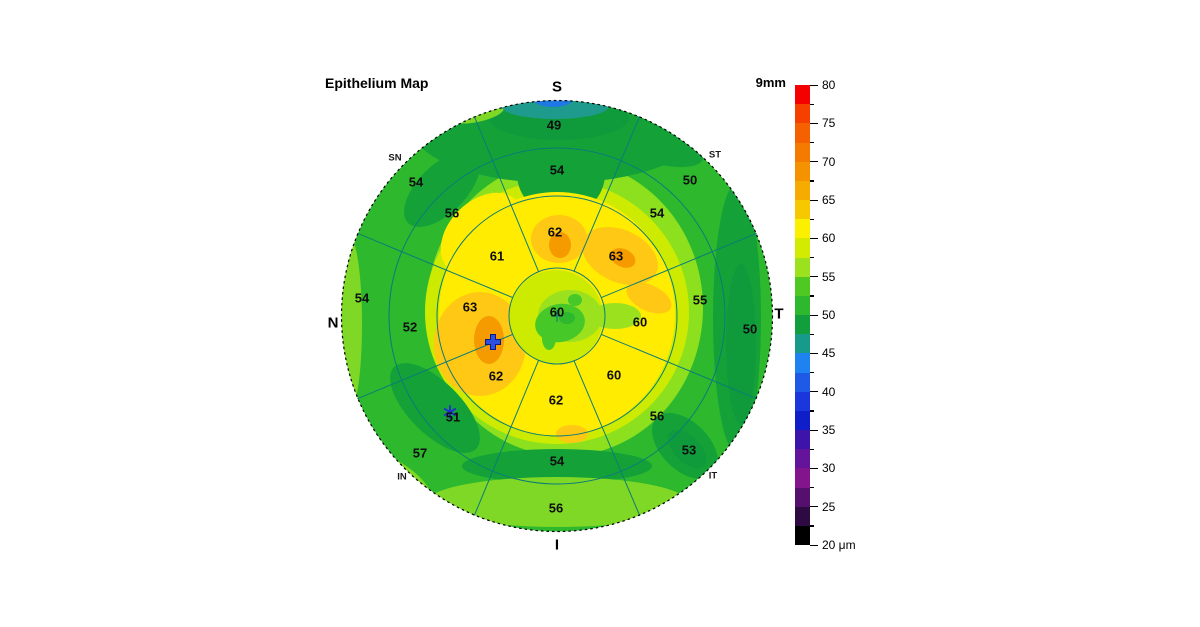  I want to click on colorbar-gradient, so click(802, 315).